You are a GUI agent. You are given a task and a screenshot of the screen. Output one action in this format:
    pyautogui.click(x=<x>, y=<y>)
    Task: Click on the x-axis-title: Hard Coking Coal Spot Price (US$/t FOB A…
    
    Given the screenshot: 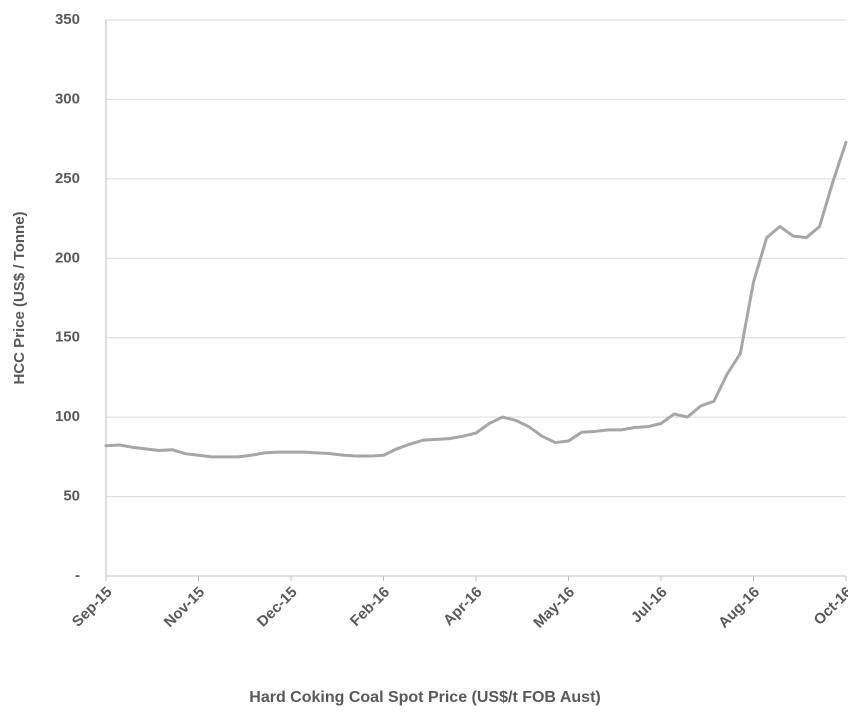 What is the action you would take?
    pyautogui.click(x=424, y=697)
    